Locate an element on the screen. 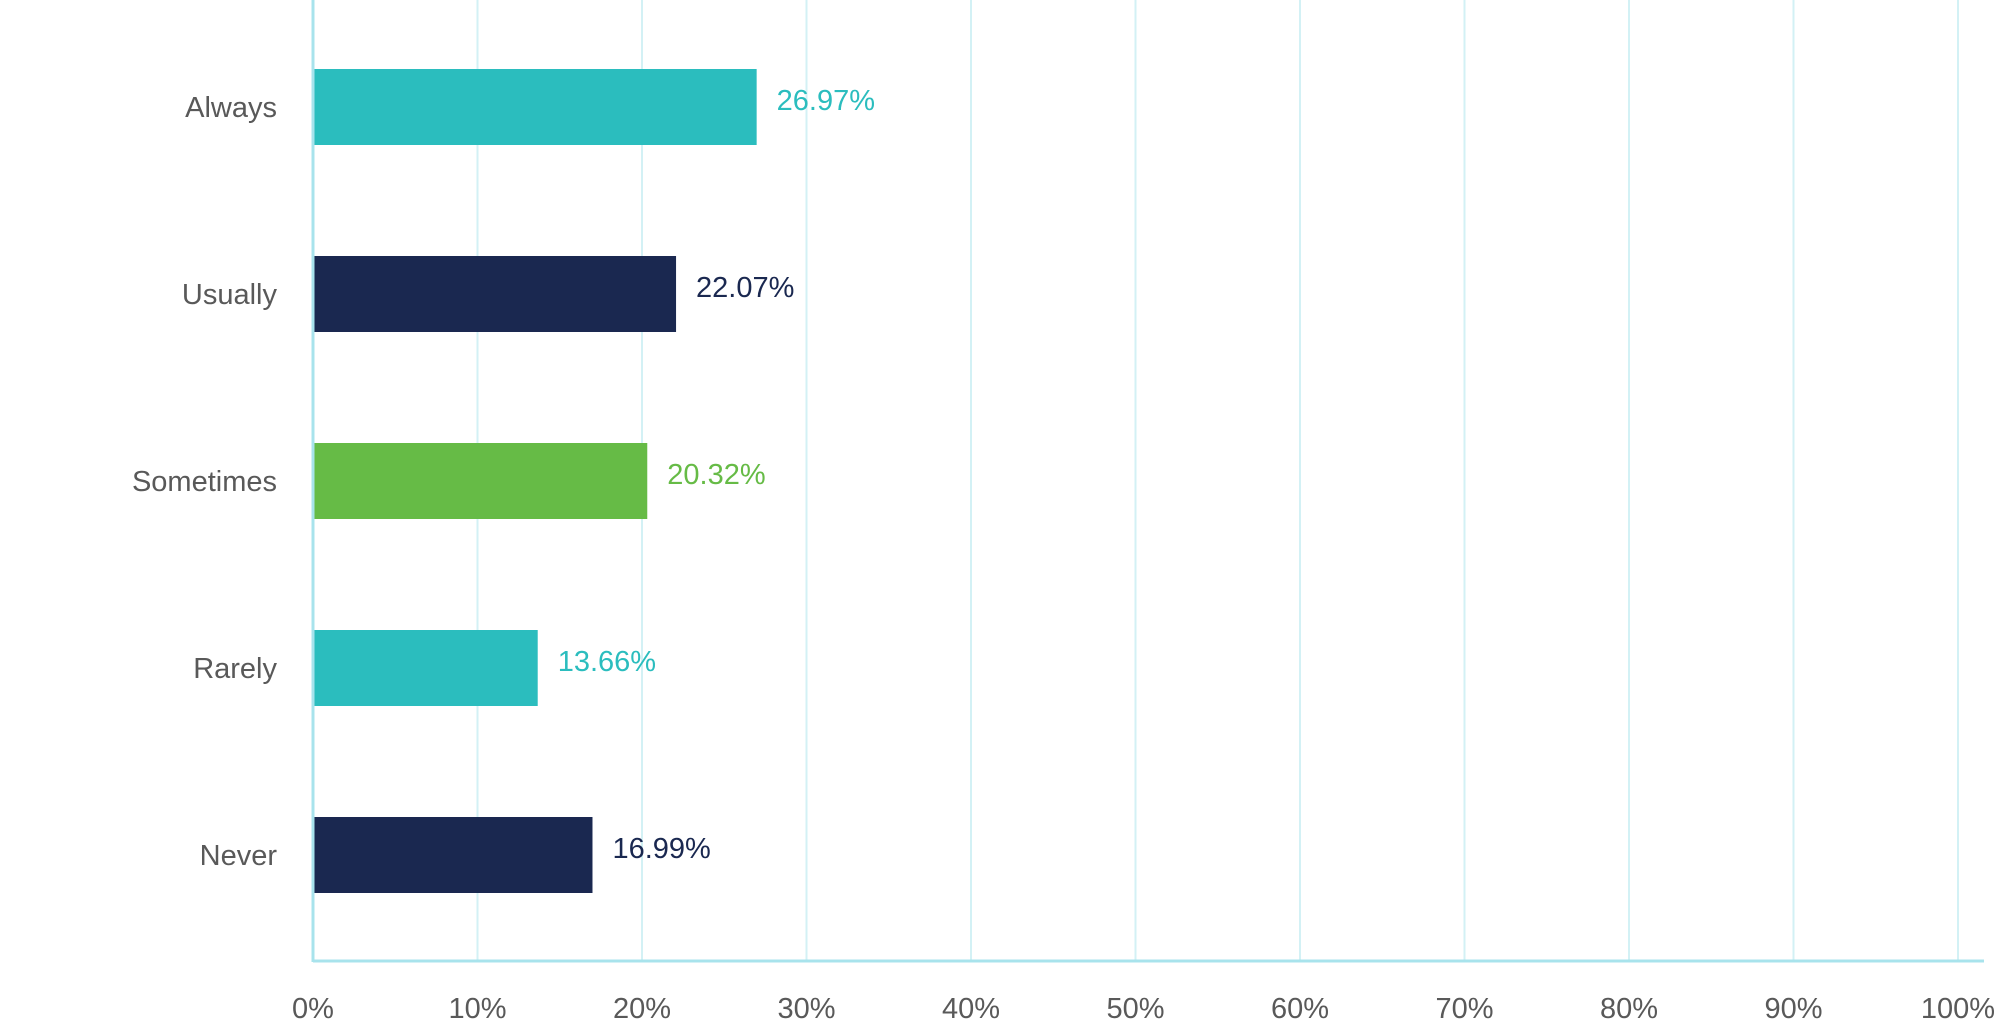  x-tick-label: 50% is located at coordinates (1135, 1006).